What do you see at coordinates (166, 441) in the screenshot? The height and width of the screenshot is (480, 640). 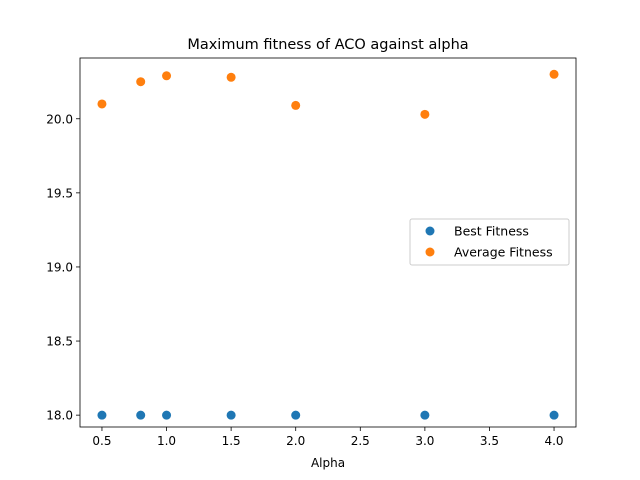 I see `x-tick-label: 1.0` at bounding box center [166, 441].